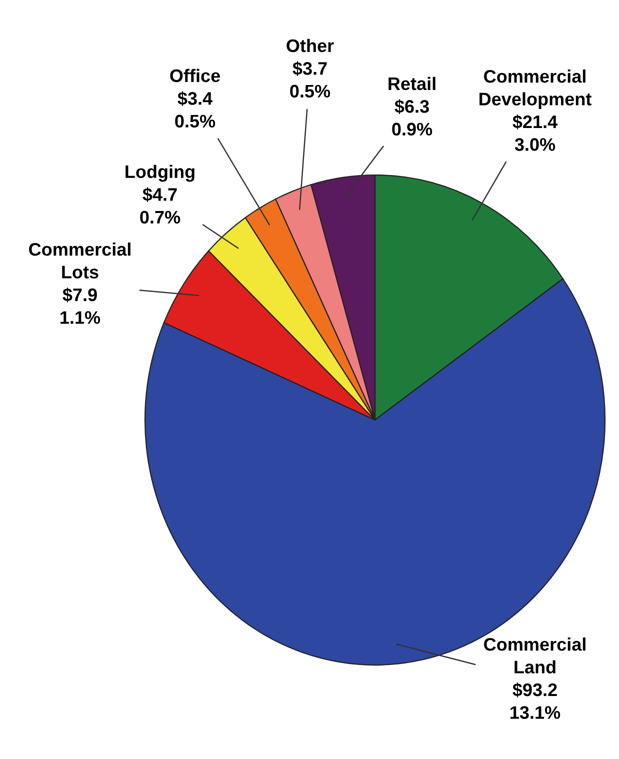 The image size is (619, 759). I want to click on data-label: $93.2 13.1%, so click(535, 700).